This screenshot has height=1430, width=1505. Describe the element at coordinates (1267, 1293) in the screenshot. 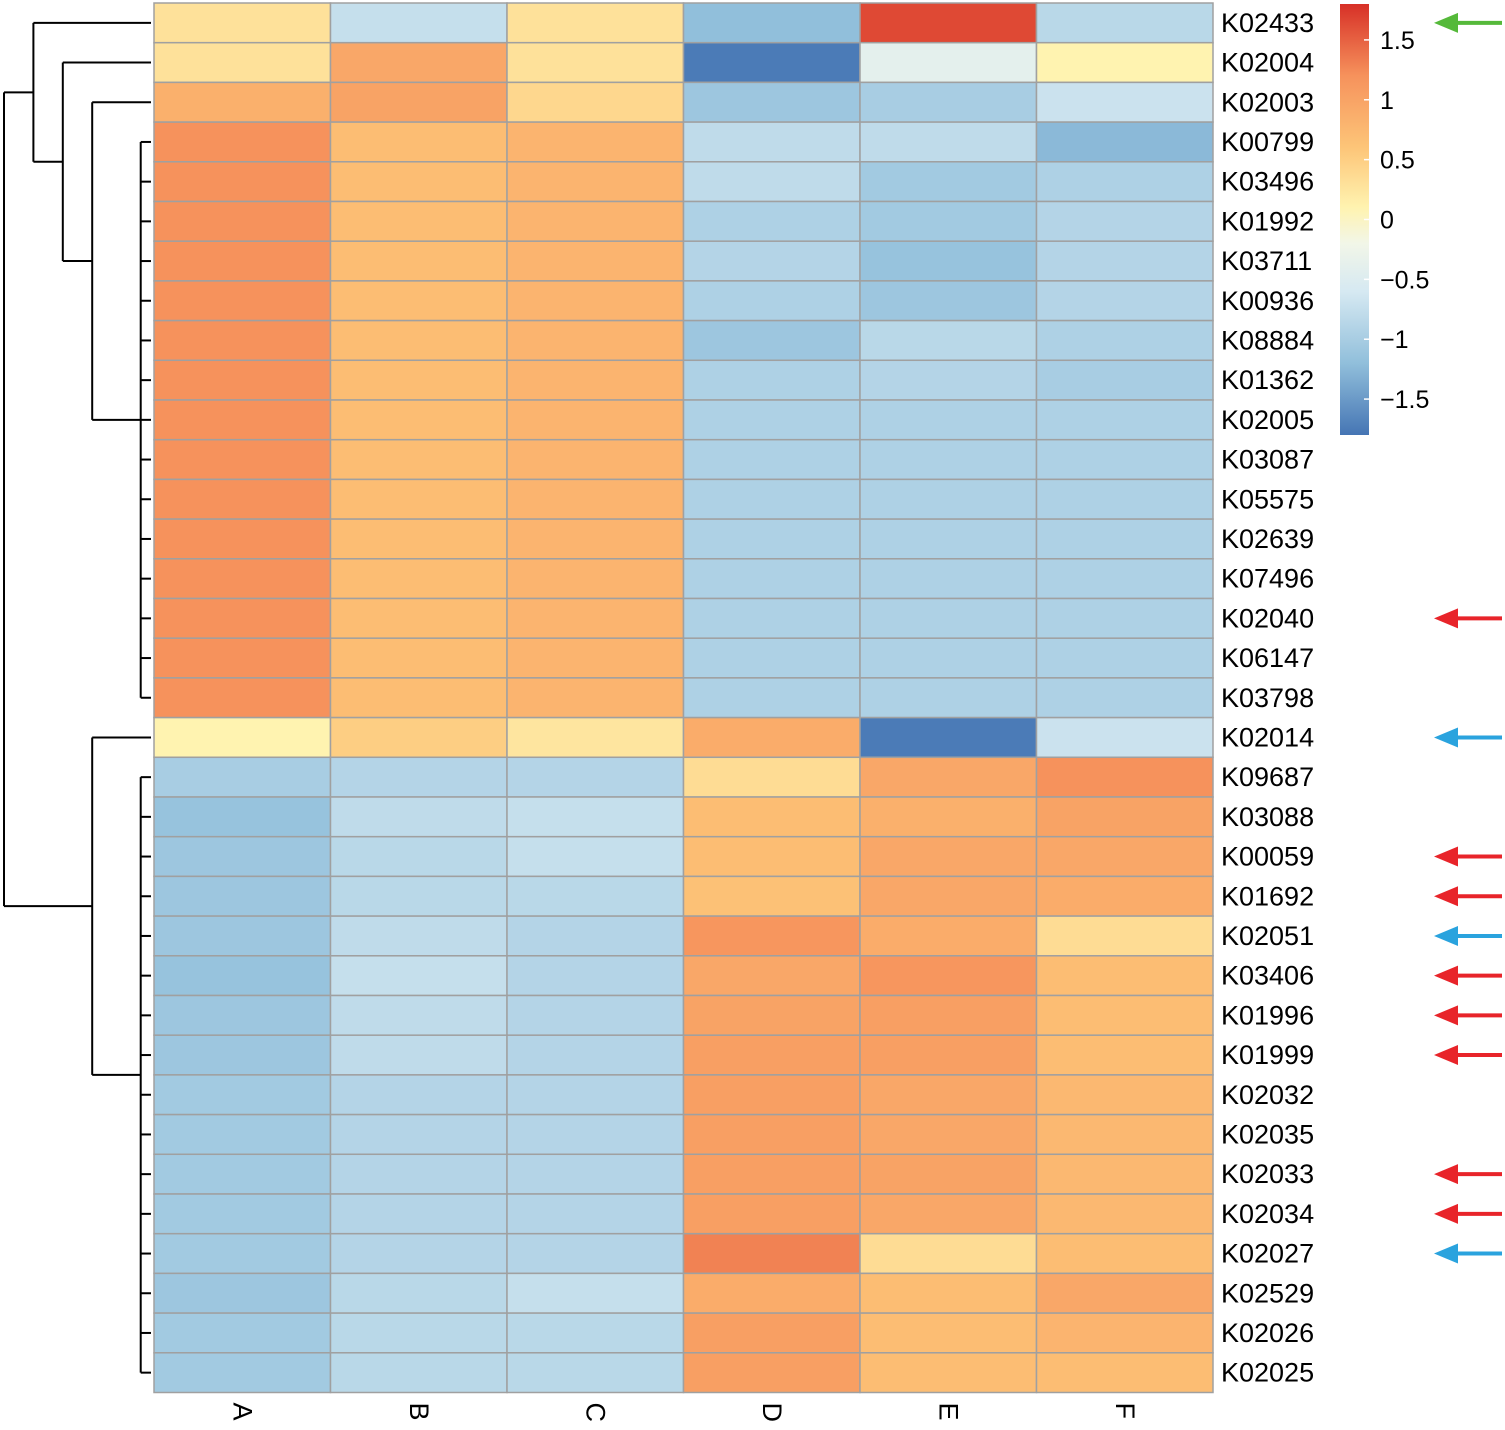

I see `row-label: K02529` at that location.